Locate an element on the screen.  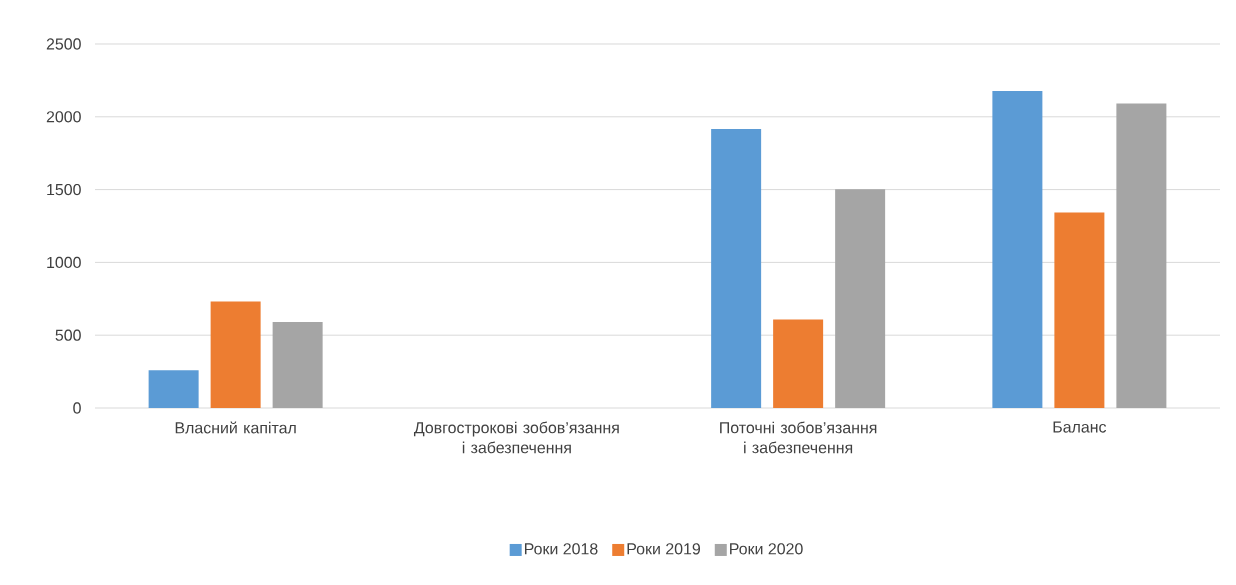
y-tick-label: 1500 is located at coordinates (64, 189).